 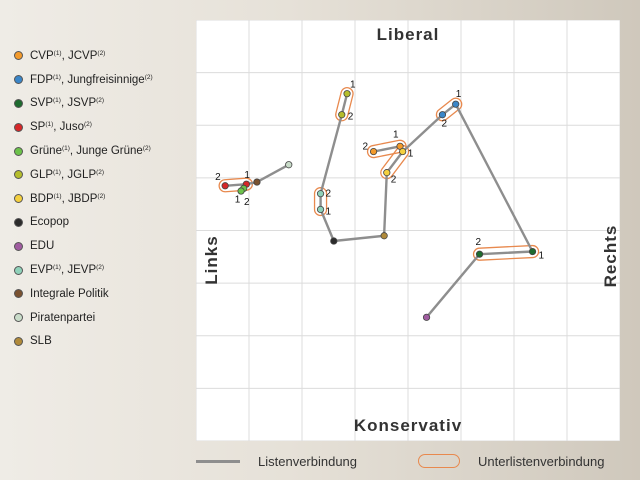 I want to click on legend-label-text: , JGLP, so click(x=78, y=174).